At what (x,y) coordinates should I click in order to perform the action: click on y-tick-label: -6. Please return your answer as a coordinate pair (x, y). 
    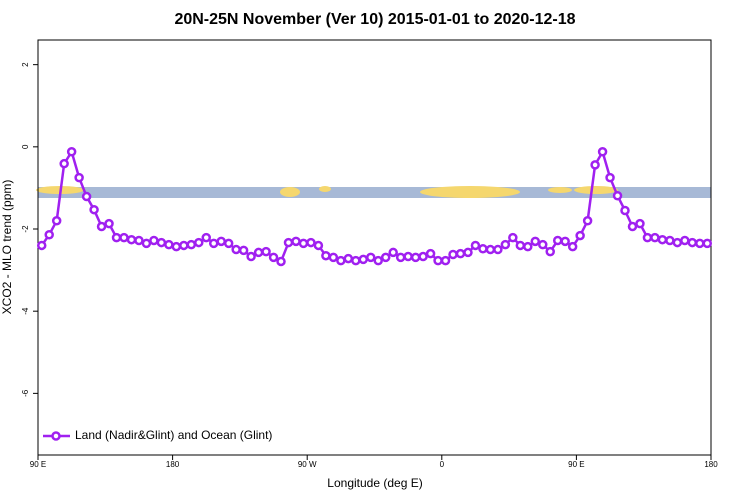
    Looking at the image, I should click on (25, 393).